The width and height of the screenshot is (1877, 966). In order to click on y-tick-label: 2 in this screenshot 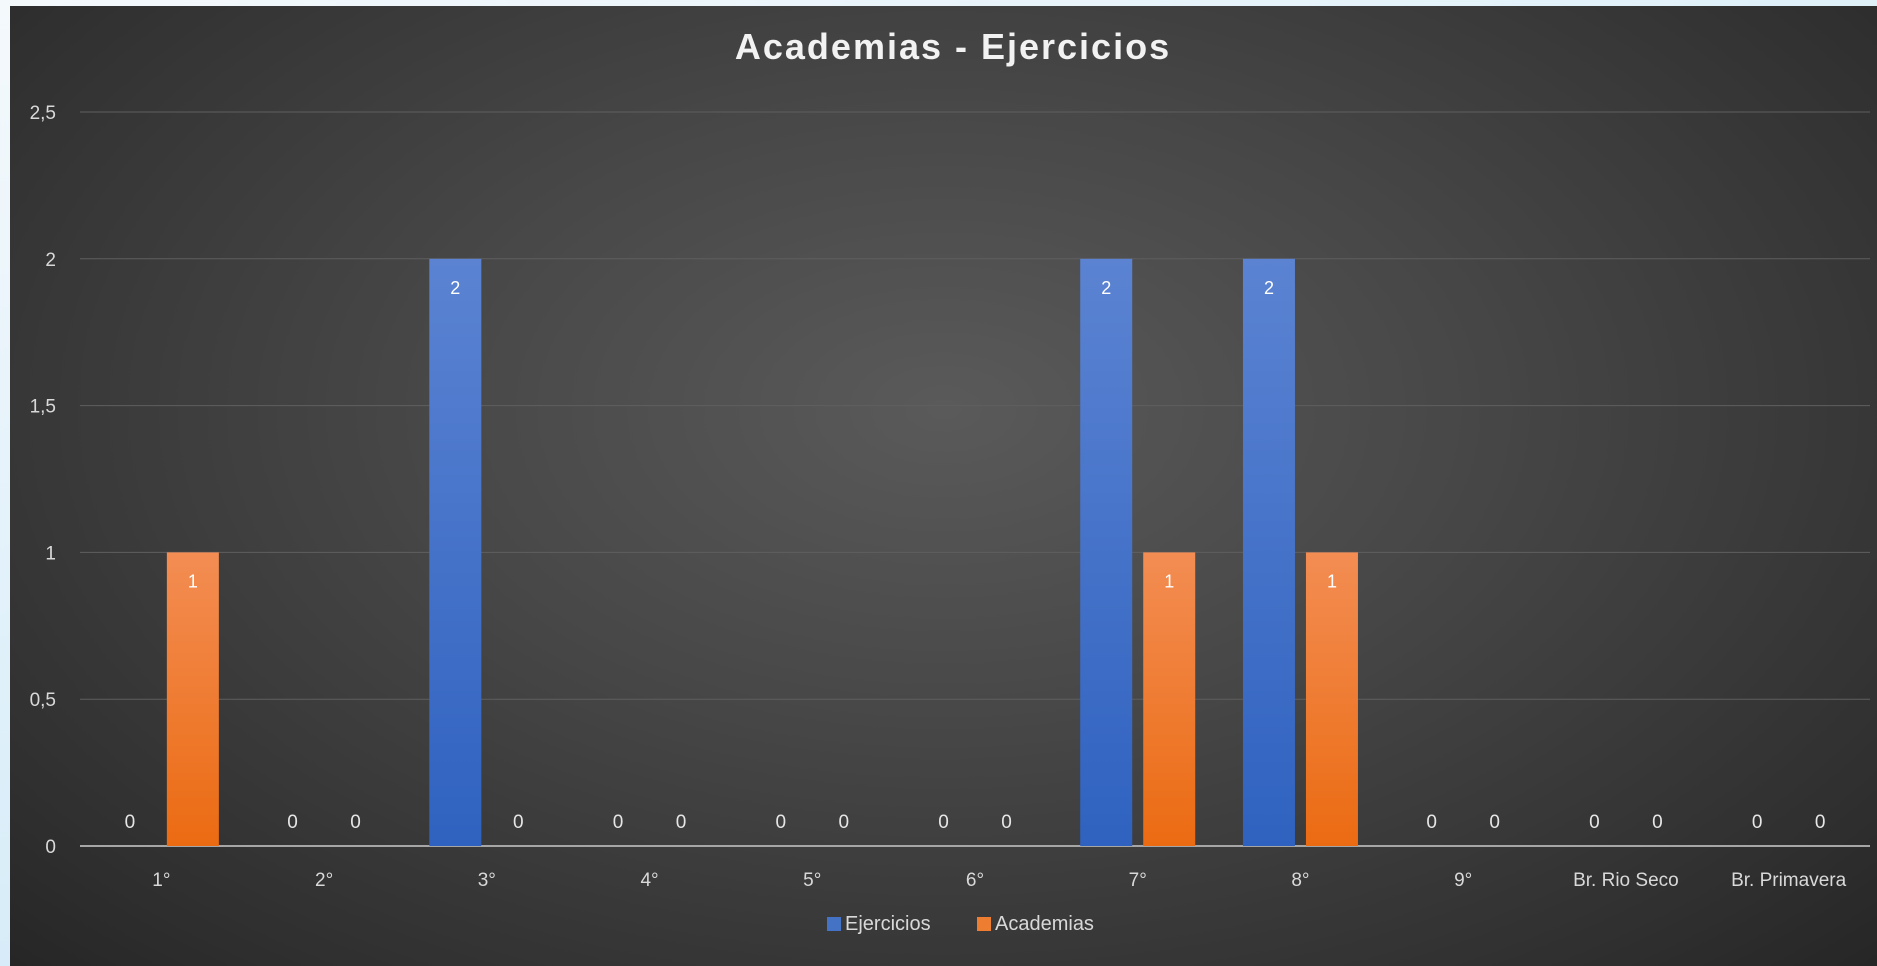, I will do `click(50, 260)`.